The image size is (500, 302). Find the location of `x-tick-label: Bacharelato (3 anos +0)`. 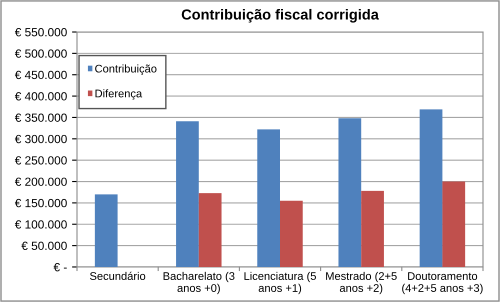

x-tick-label: Bacharelato (3 anos +0) is located at coordinates (199, 283).